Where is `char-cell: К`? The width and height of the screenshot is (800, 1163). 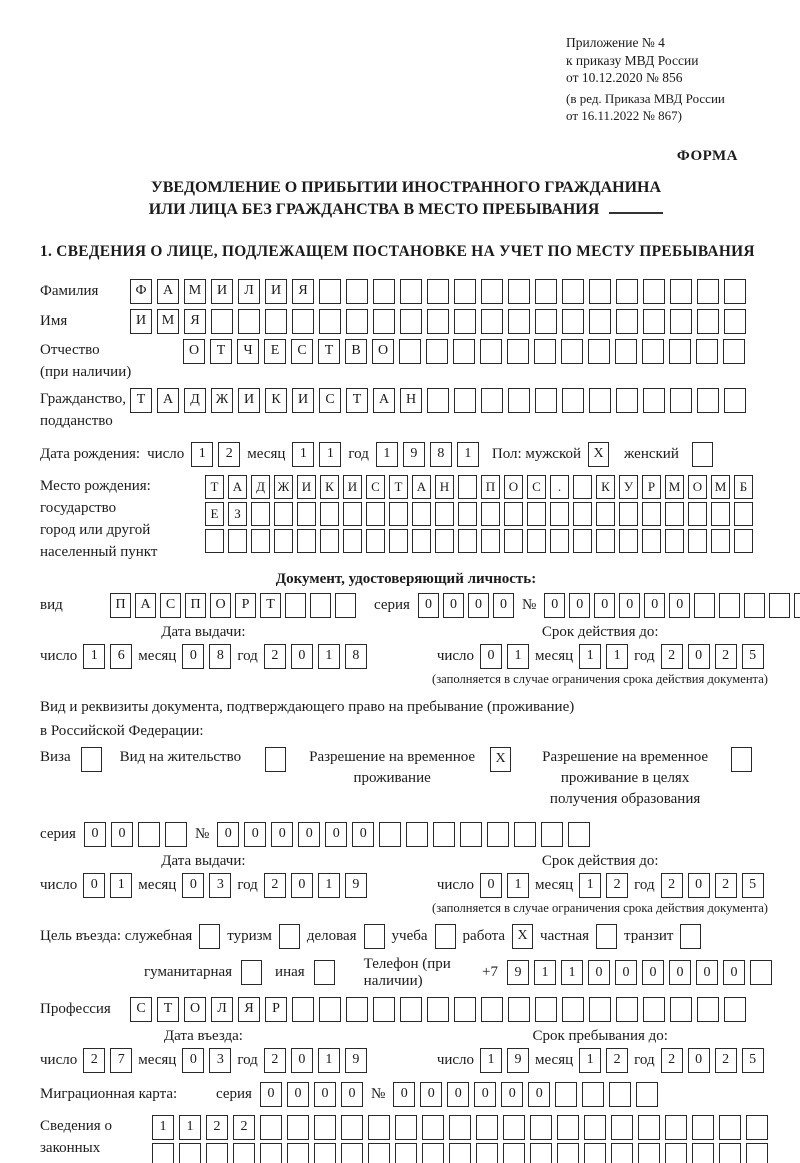
char-cell: К is located at coordinates (276, 400).